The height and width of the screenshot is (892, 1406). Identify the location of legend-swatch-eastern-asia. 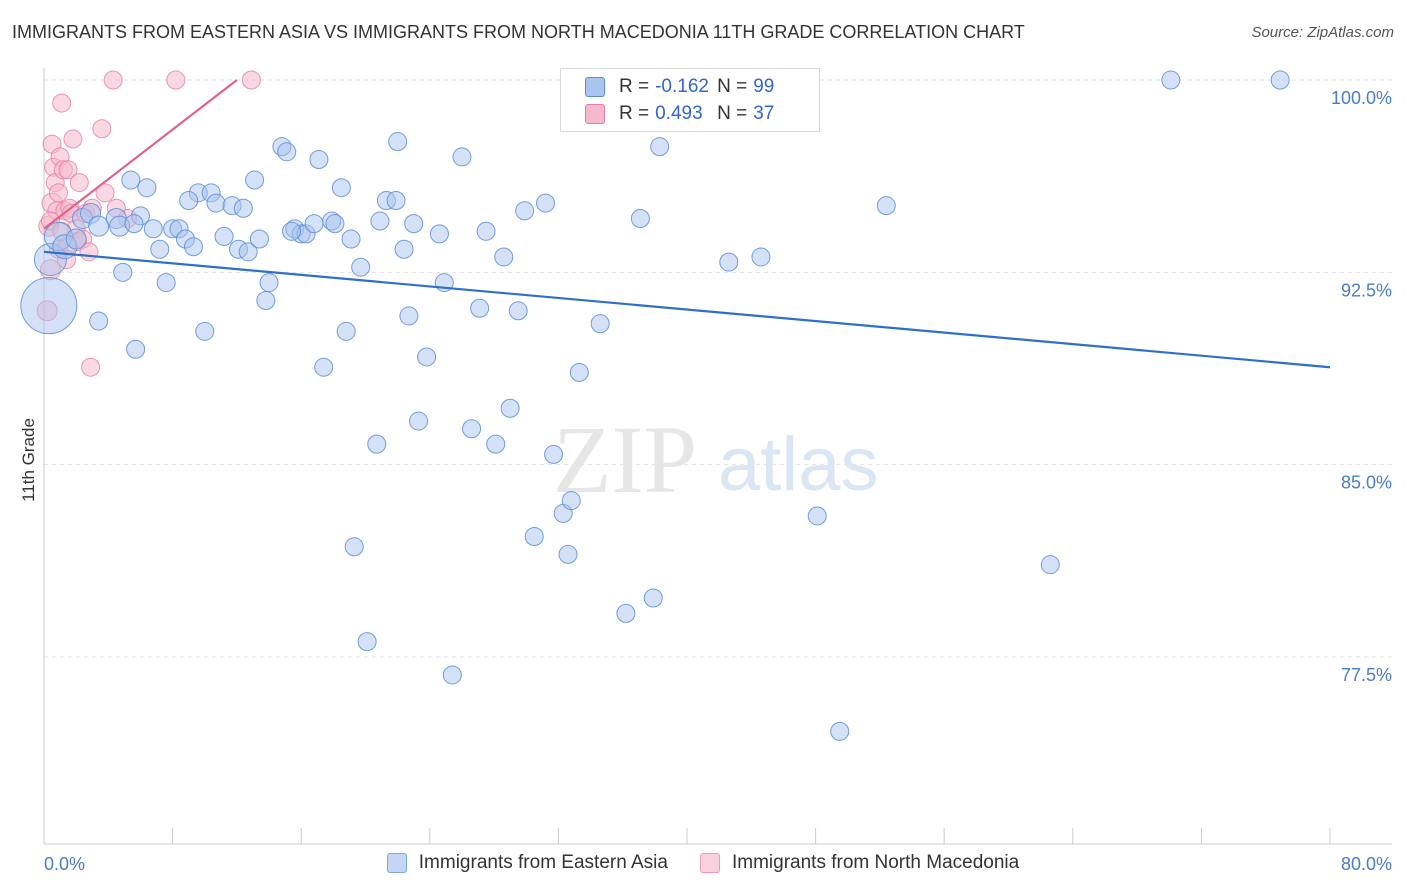
(396, 863).